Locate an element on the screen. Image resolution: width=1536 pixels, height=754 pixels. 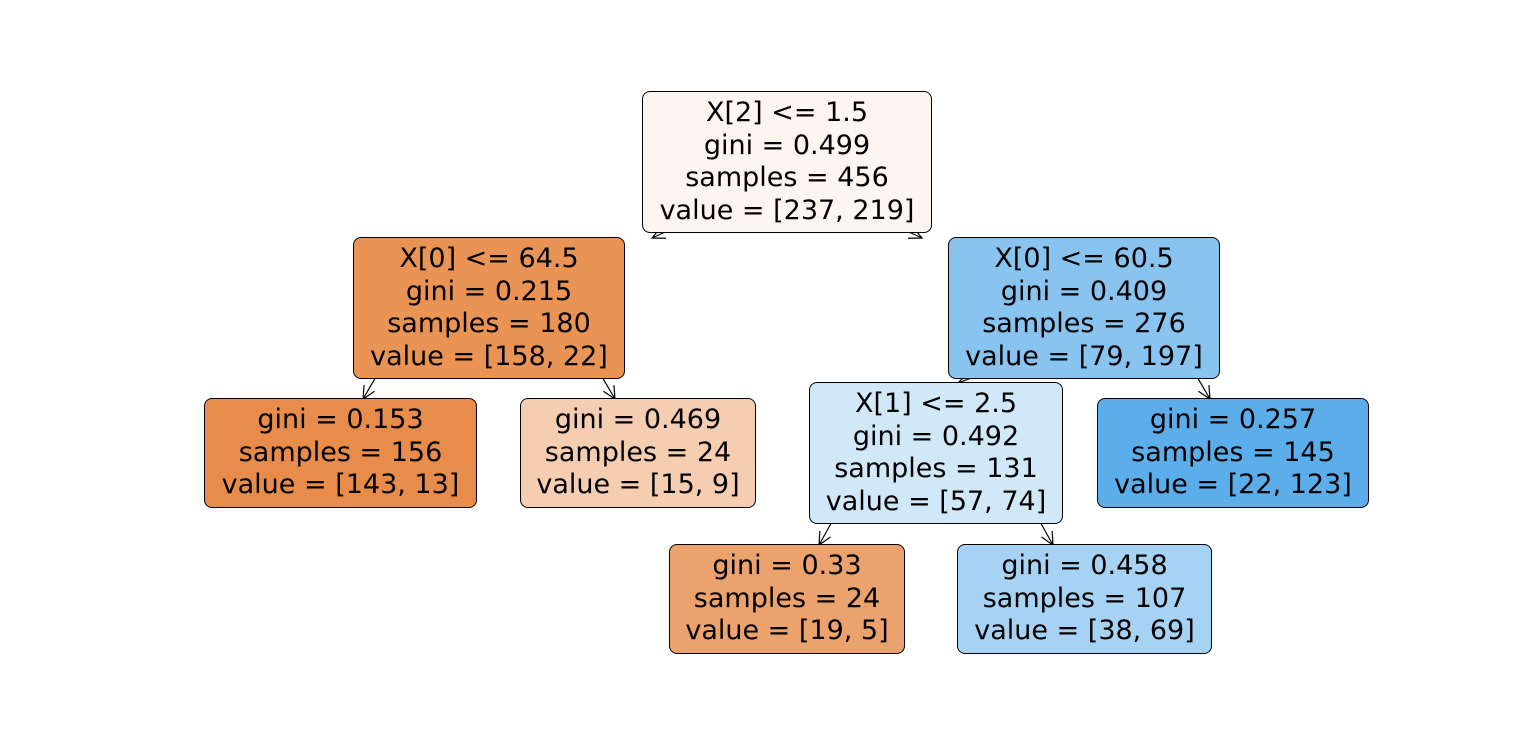
node-samples-text: samples = 145 is located at coordinates (1233, 452).